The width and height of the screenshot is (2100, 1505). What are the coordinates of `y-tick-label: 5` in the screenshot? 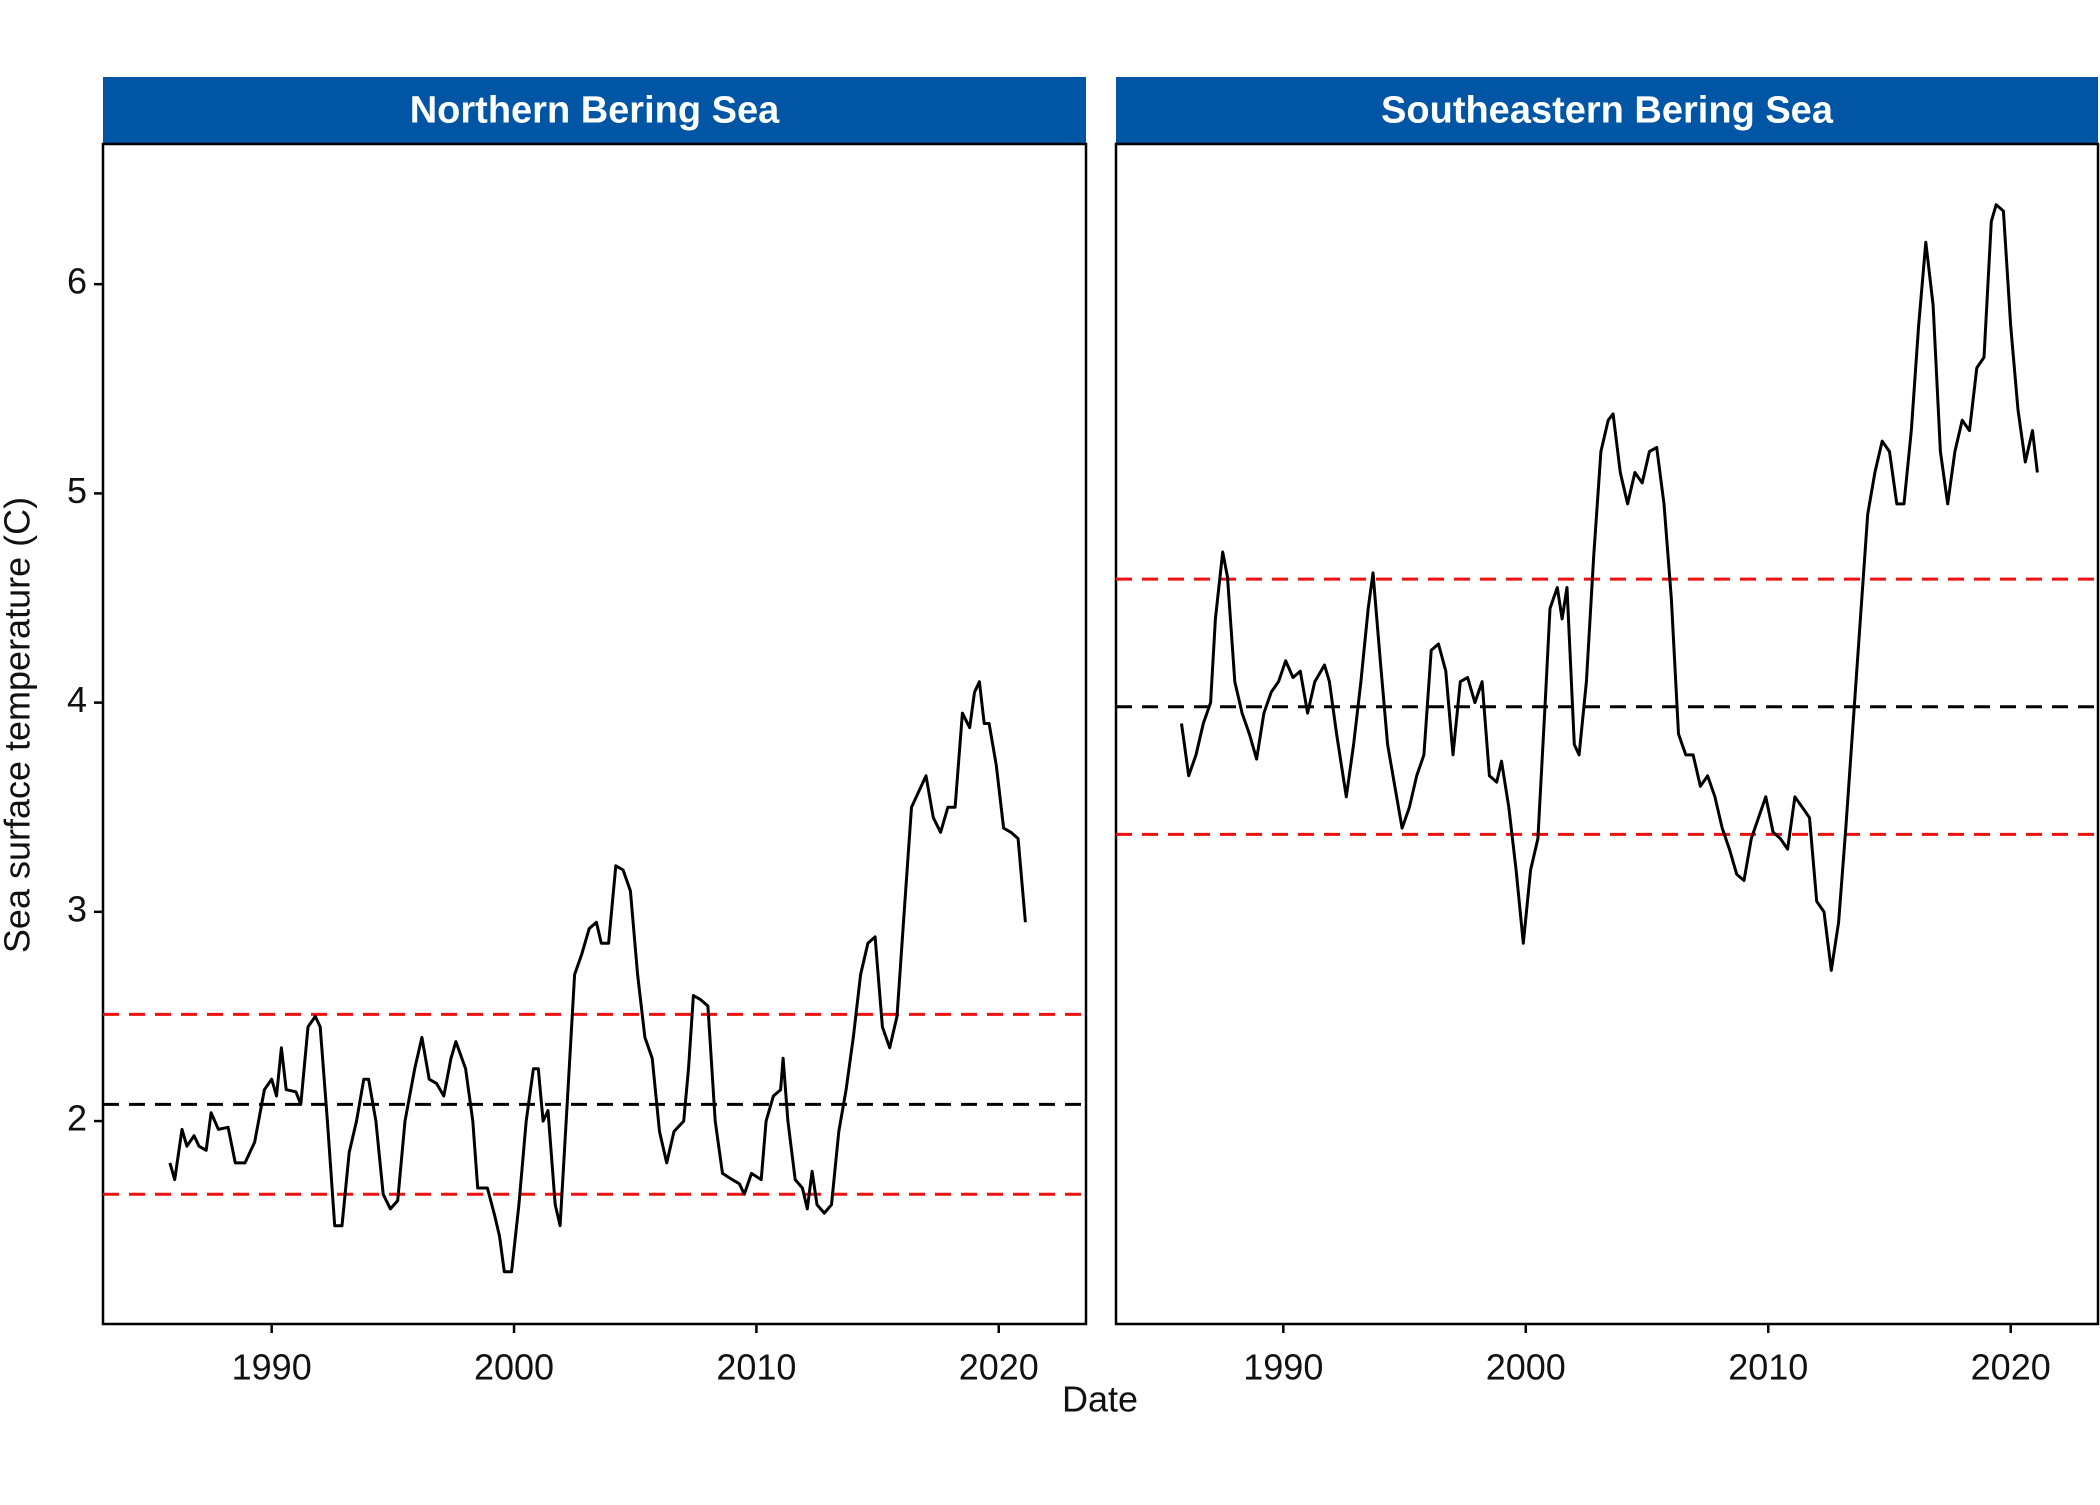 It's located at (77, 490).